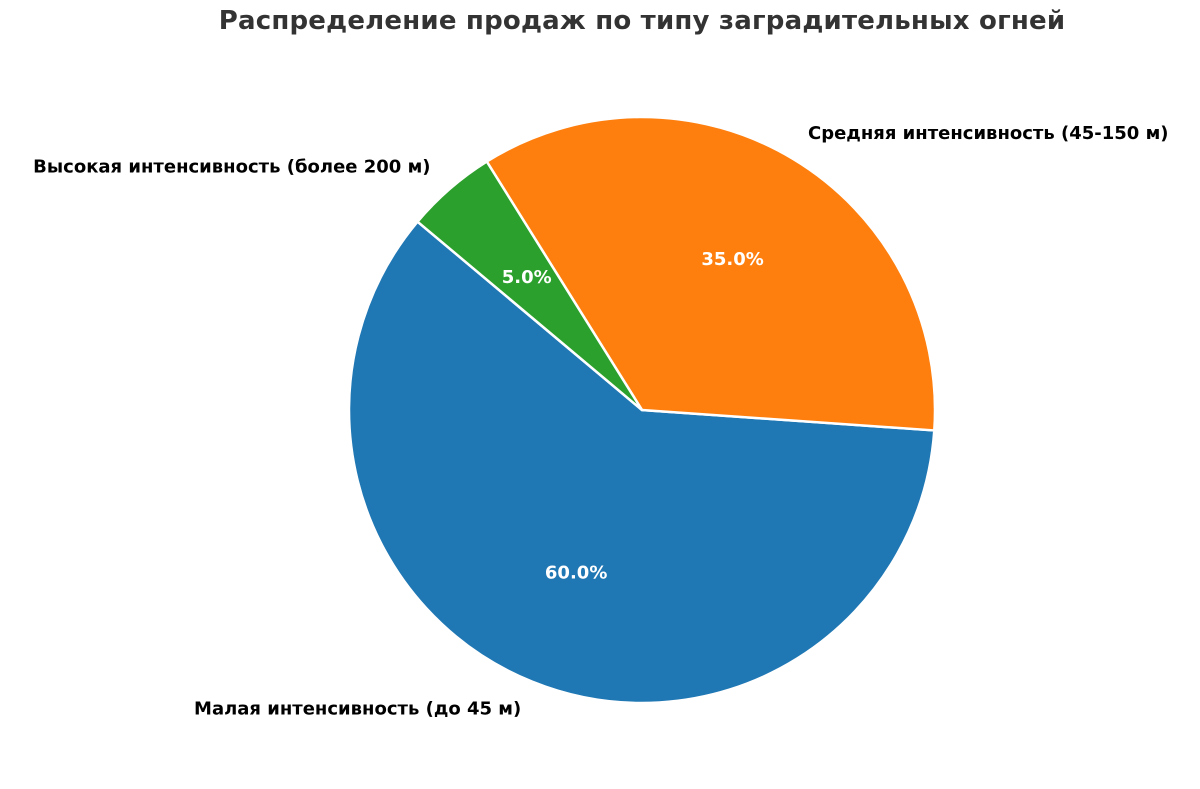 The height and width of the screenshot is (789, 1200). What do you see at coordinates (732, 259) in the screenshot?
I see `pie-percent-label: 35.0%` at bounding box center [732, 259].